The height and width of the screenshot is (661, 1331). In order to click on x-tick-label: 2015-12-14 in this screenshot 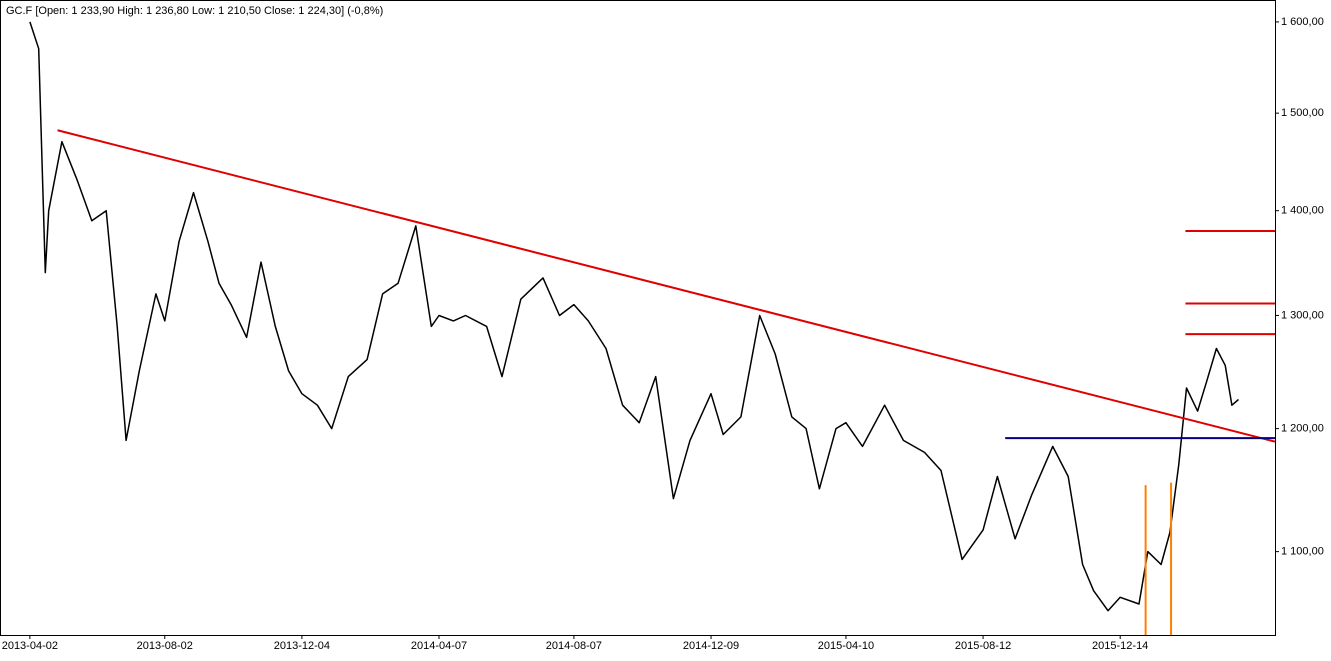, I will do `click(1120, 646)`.